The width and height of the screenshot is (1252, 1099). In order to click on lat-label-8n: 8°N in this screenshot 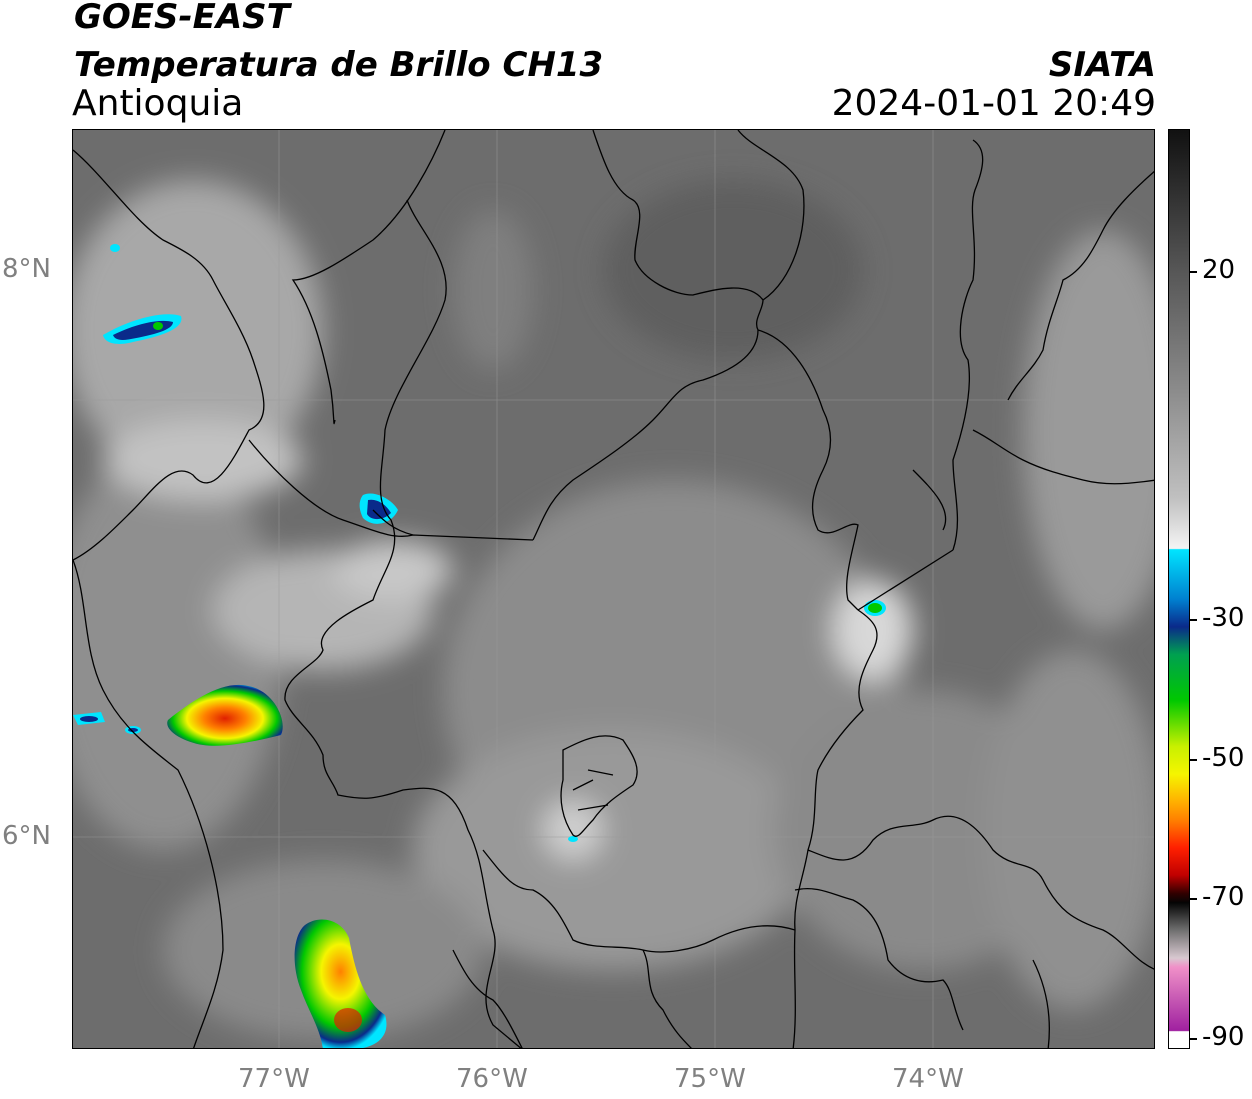, I will do `click(26, 269)`.